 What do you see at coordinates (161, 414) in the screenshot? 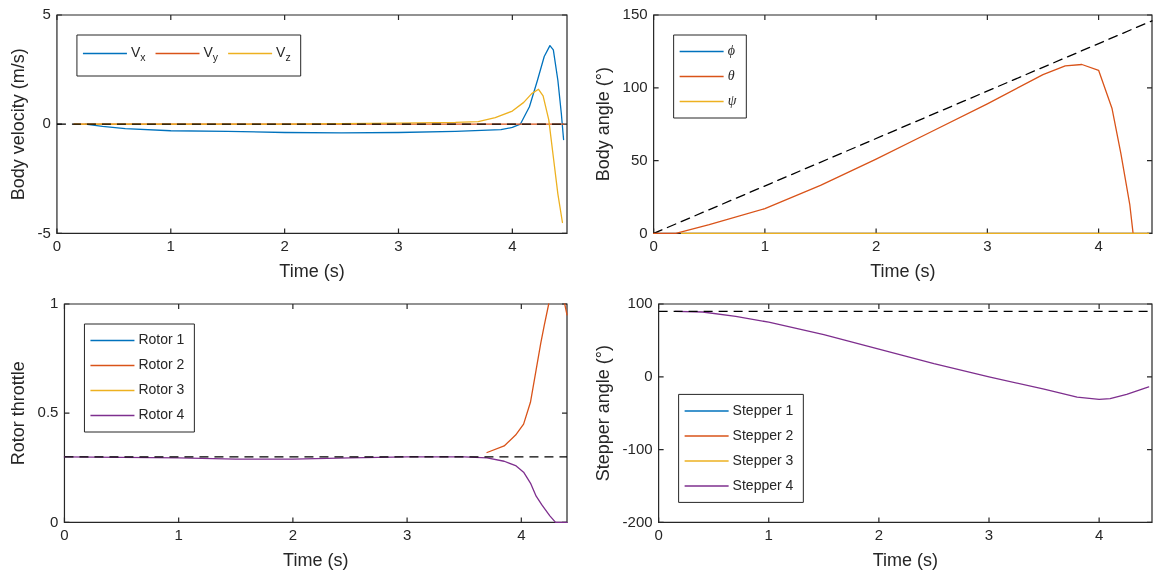
I see `legend-label: Rotor 4` at bounding box center [161, 414].